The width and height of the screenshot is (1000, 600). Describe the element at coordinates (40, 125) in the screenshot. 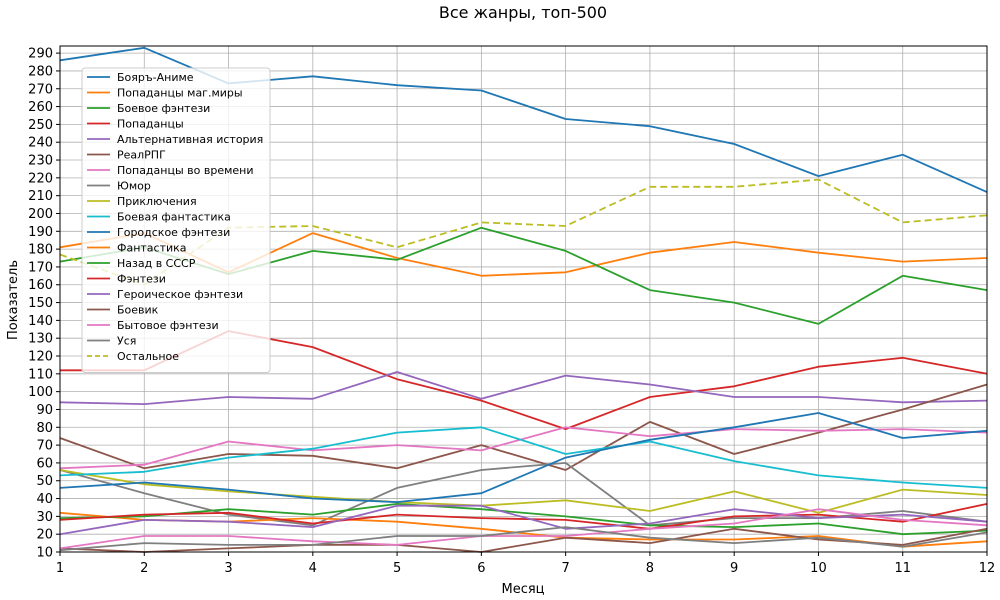

I see `y-tick-label: 250` at that location.